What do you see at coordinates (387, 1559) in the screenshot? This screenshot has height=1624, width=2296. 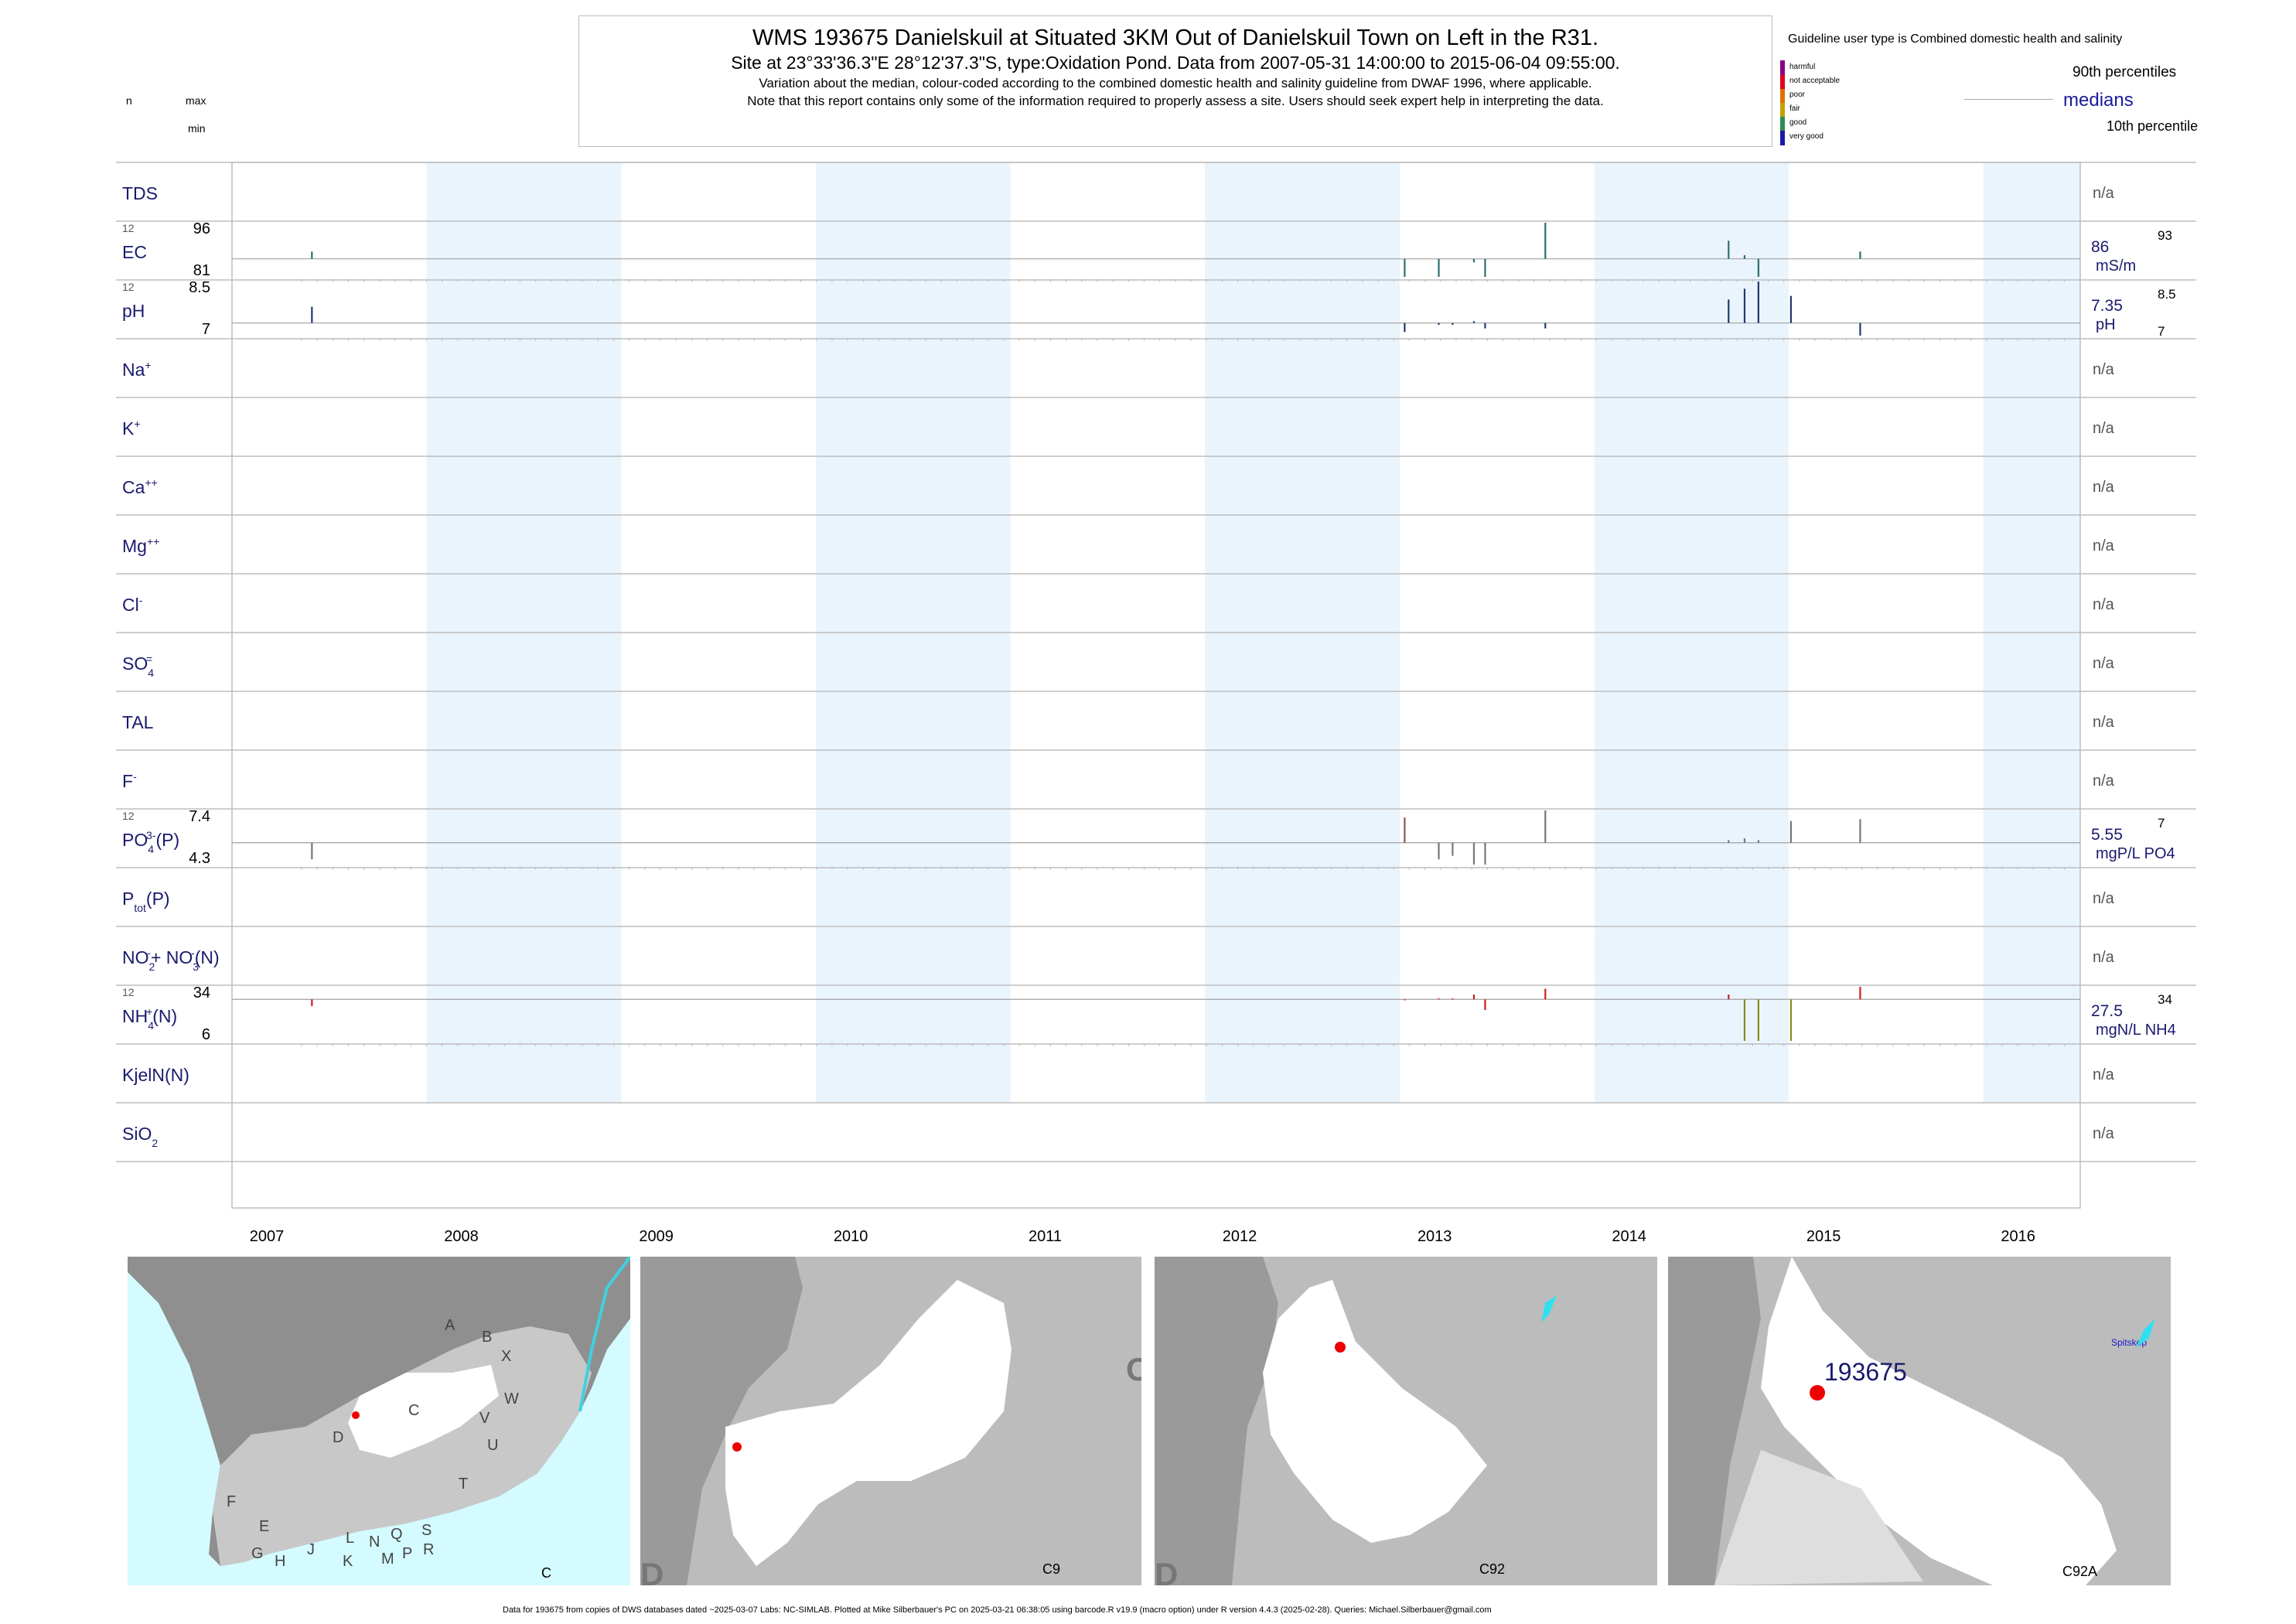 I see `map-letter-m: M` at bounding box center [387, 1559].